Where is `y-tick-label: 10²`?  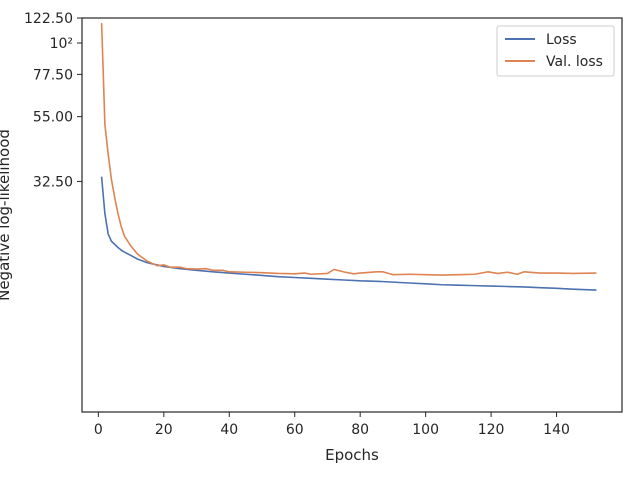 y-tick-label: 10² is located at coordinates (61, 44).